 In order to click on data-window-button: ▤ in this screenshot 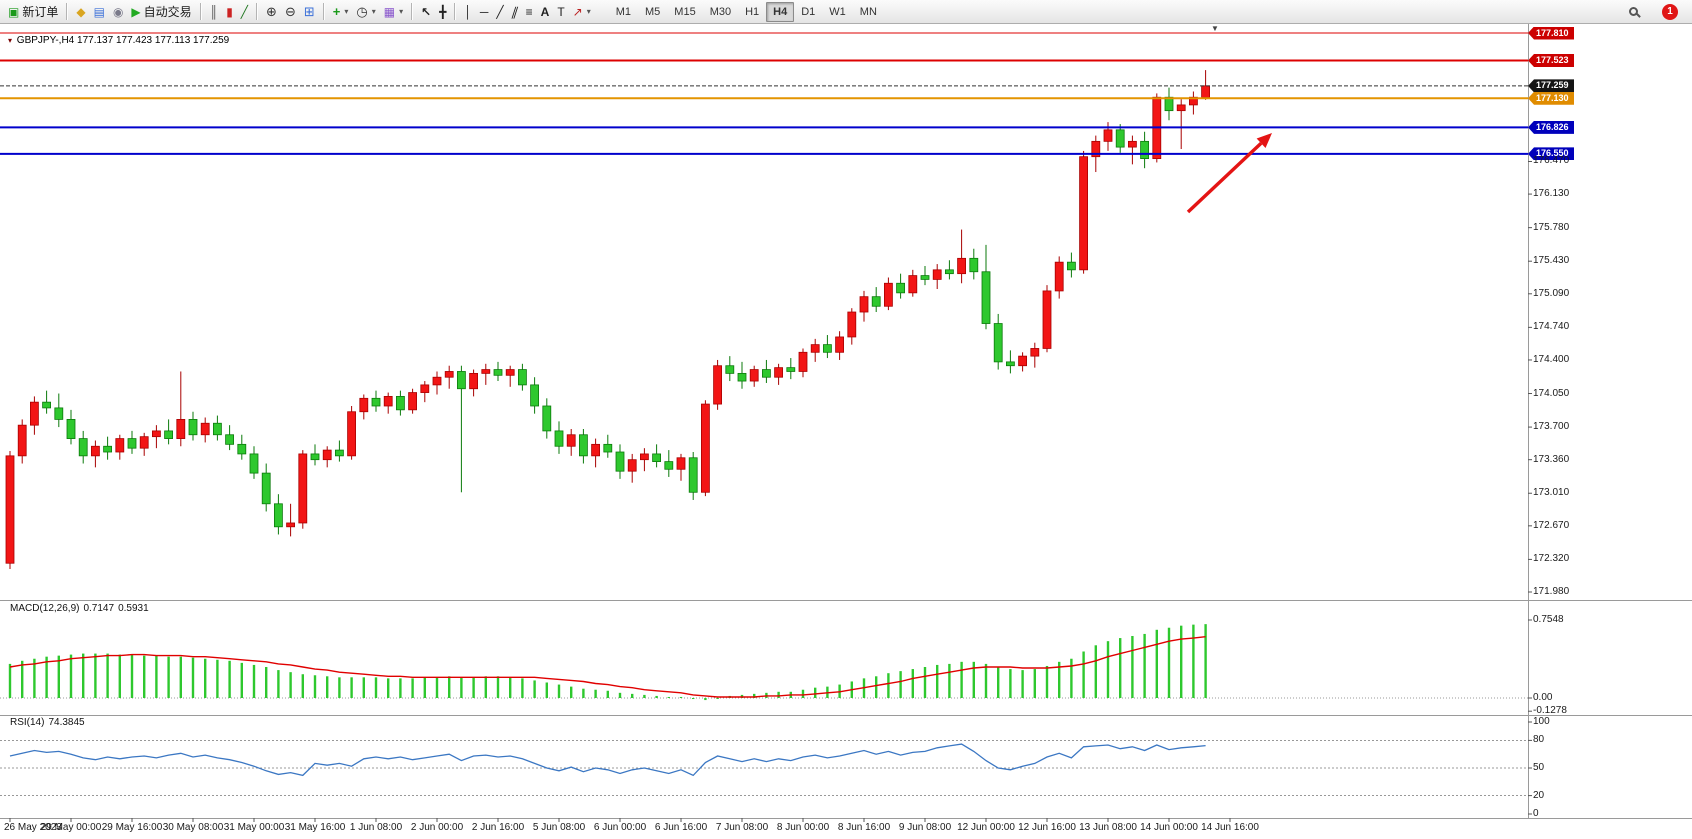, I will do `click(99, 12)`.